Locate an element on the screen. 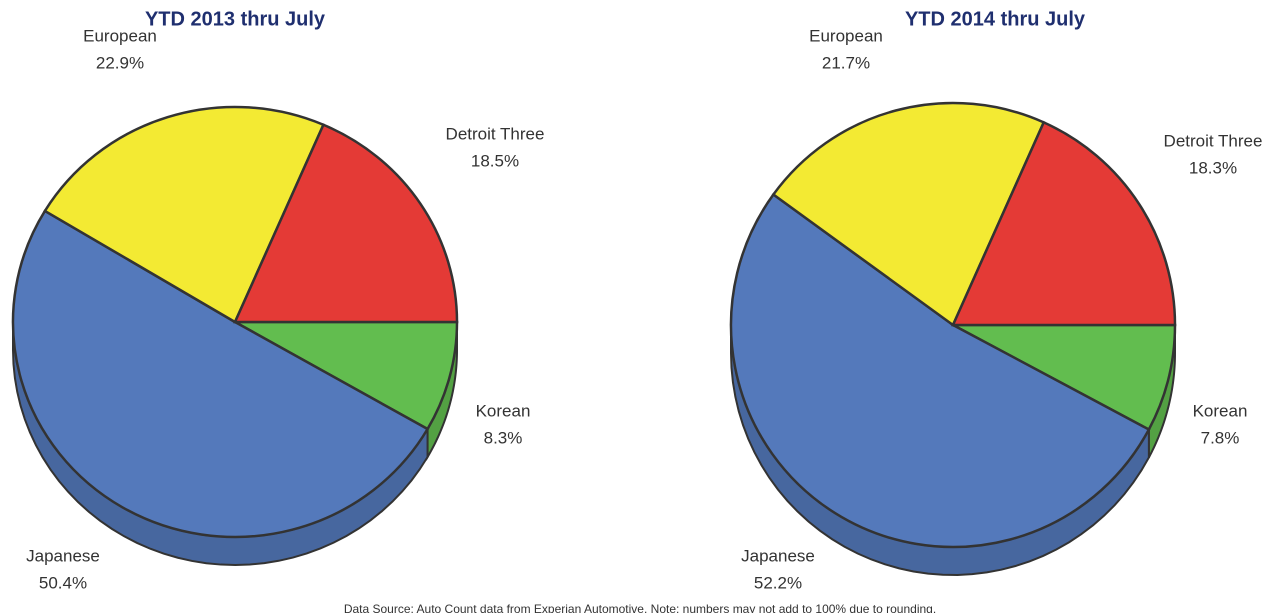 The image size is (1275, 613). chart-title: YTD 2013 thru July is located at coordinates (235, 19).